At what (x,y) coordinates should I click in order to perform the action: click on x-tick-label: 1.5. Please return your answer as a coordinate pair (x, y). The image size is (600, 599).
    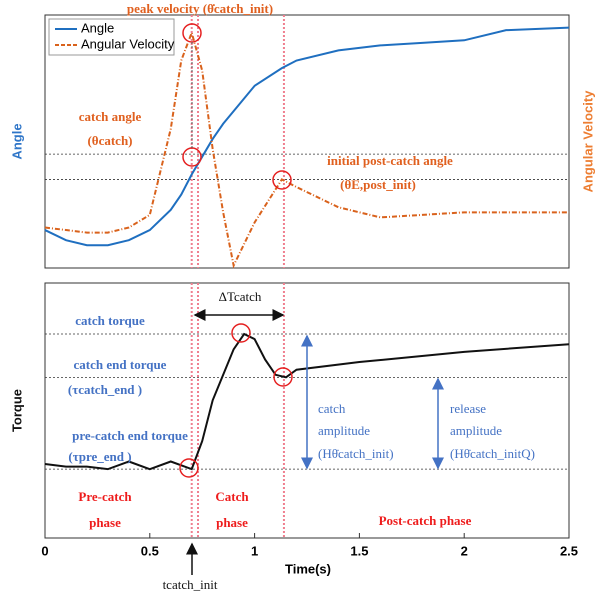
    Looking at the image, I should click on (359, 550).